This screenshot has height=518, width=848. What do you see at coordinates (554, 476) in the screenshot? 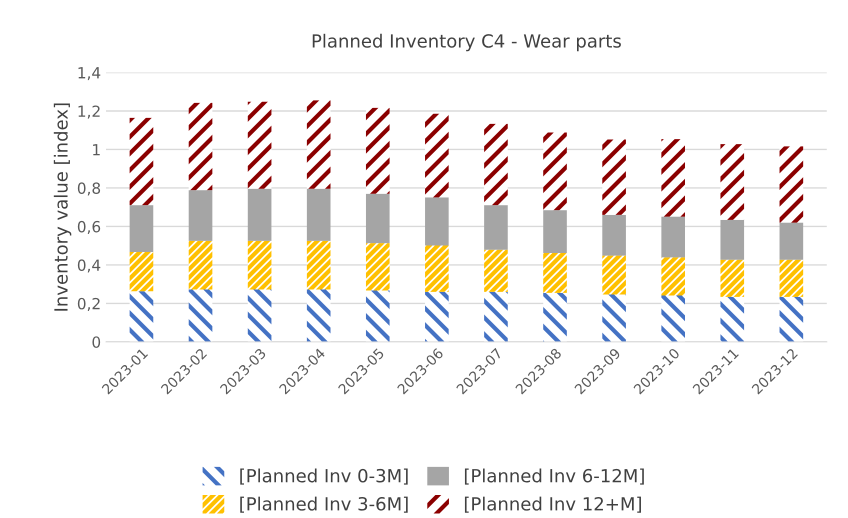
I see `legend-label: [Planned Inv 6-12M]` at bounding box center [554, 476].